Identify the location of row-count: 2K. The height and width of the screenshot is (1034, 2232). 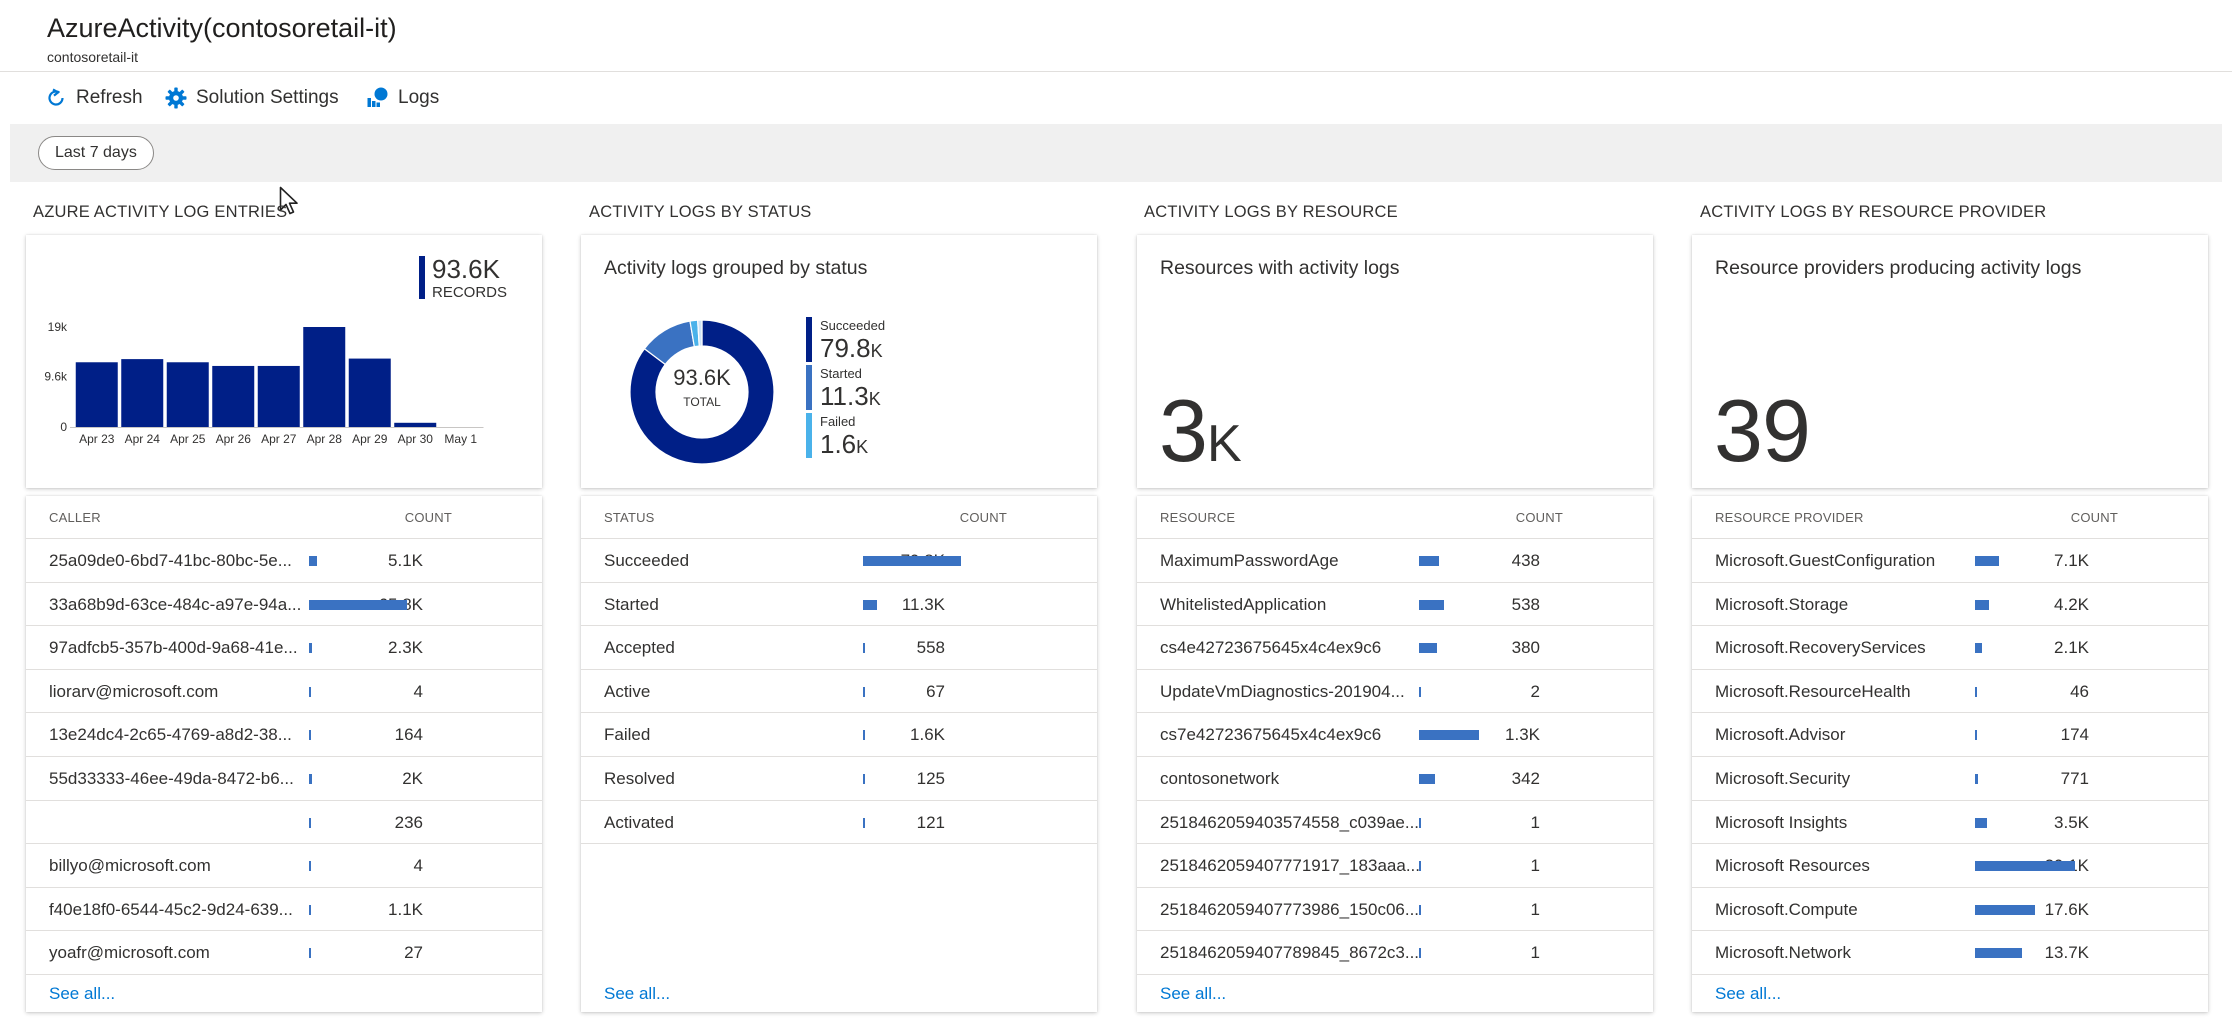
(412, 778).